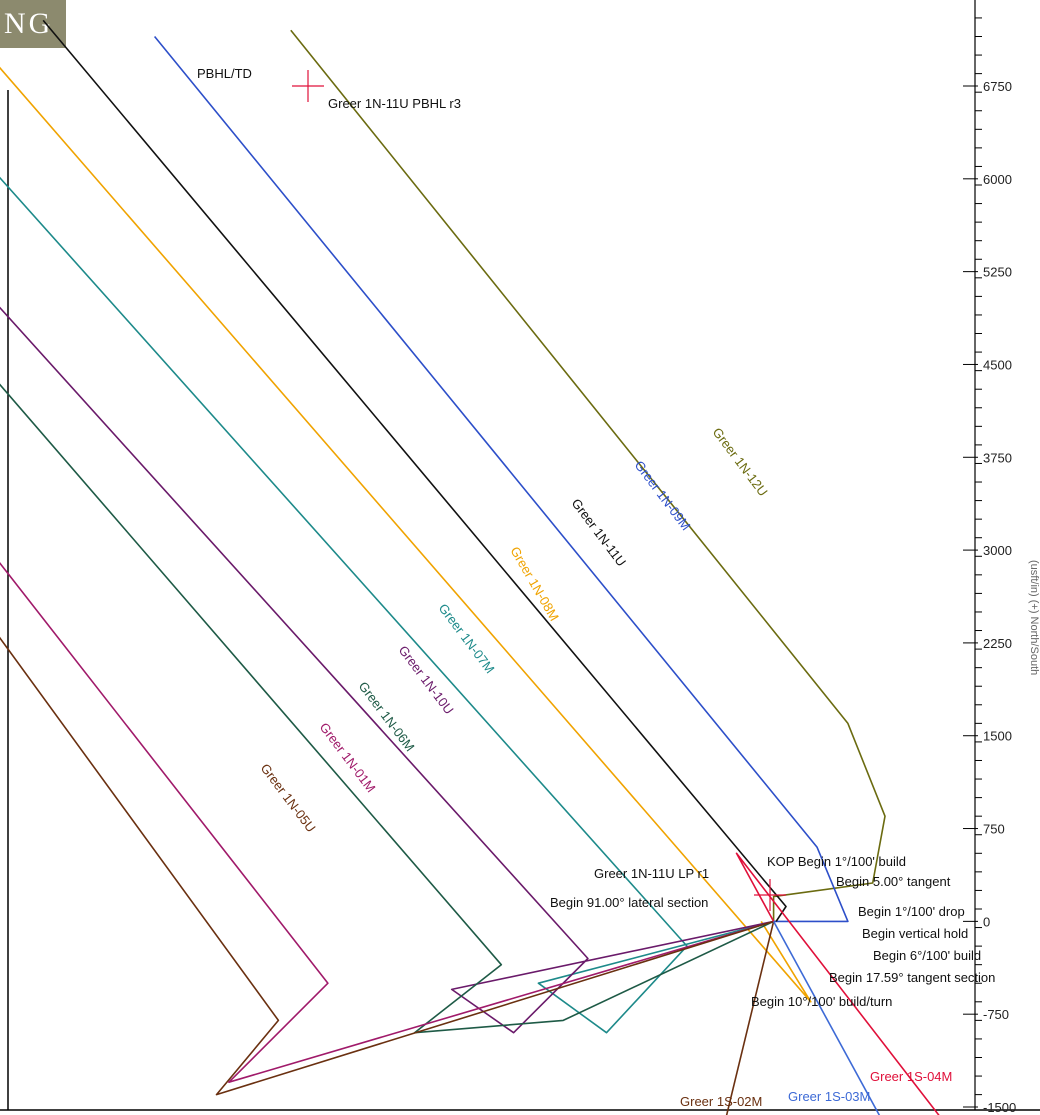  I want to click on well-path-greer-1s-03m, so click(826, 1018).